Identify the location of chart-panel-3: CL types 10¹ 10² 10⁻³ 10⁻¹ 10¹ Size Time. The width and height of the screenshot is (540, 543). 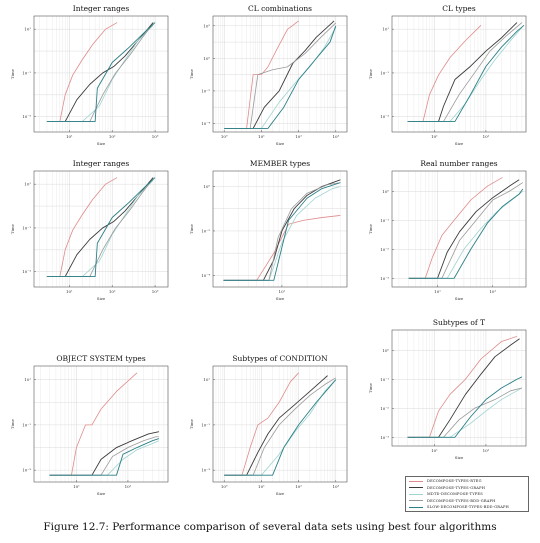
(447, 76).